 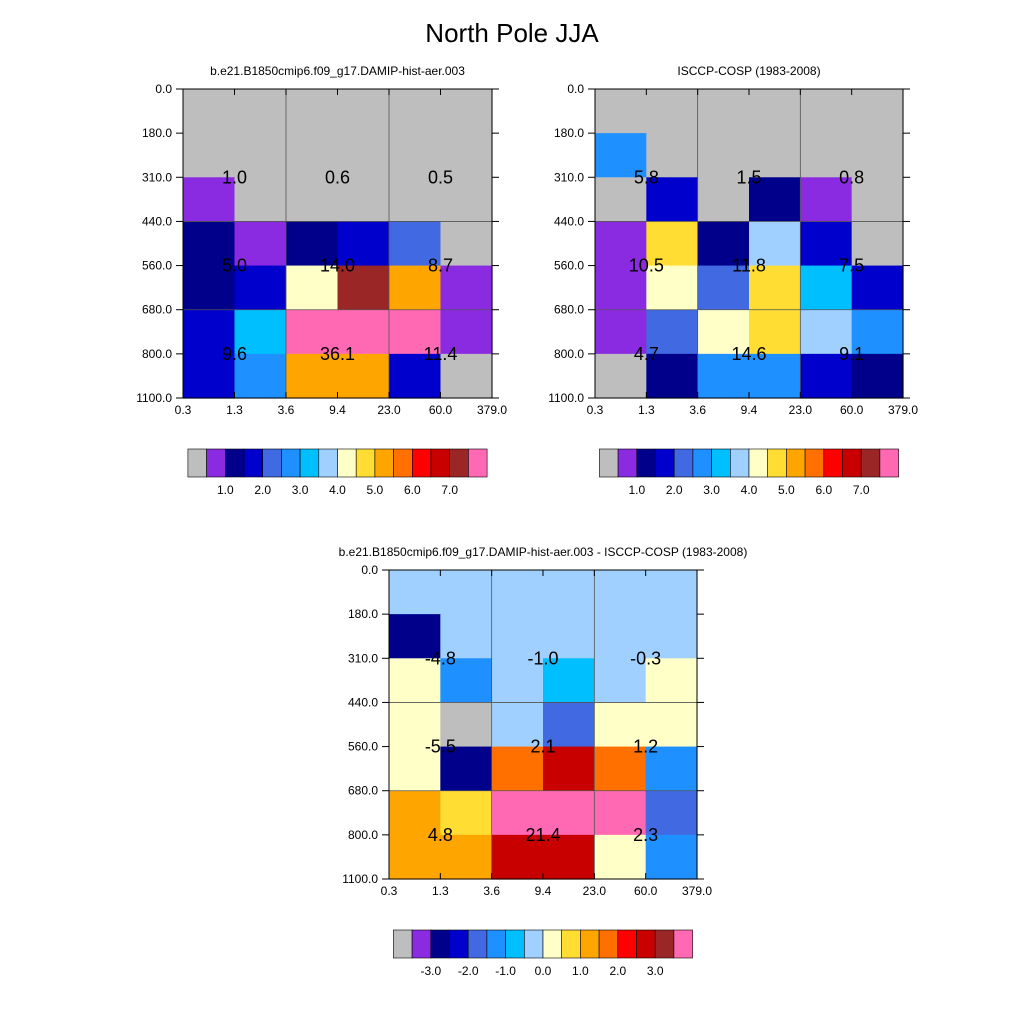 I want to click on y-tick-label: 440.0, so click(x=569, y=221).